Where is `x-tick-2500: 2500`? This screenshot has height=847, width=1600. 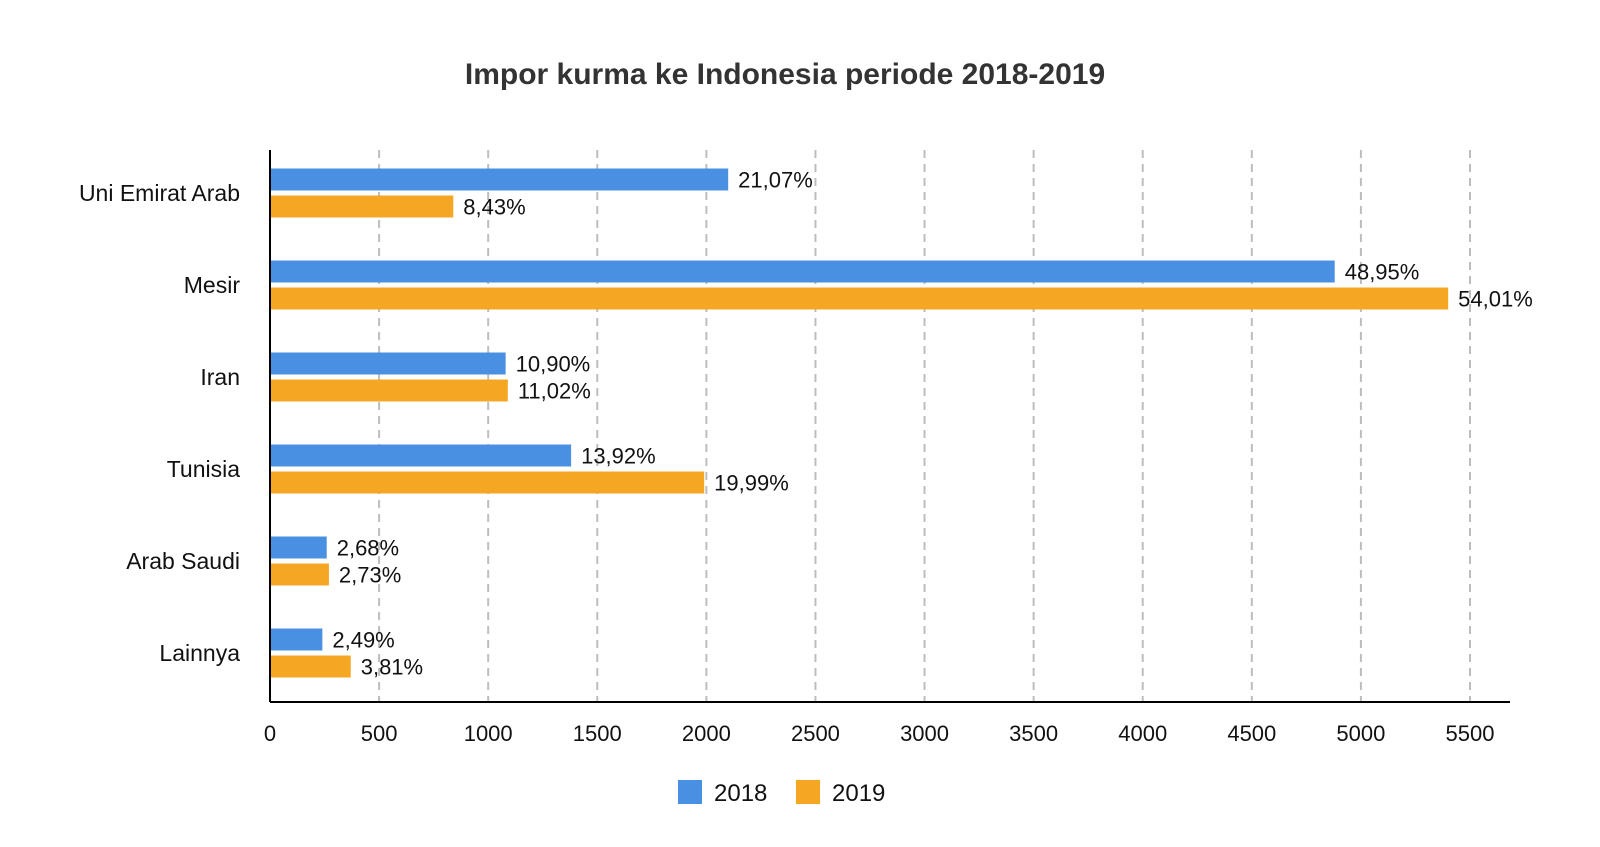
x-tick-2500: 2500 is located at coordinates (815, 733).